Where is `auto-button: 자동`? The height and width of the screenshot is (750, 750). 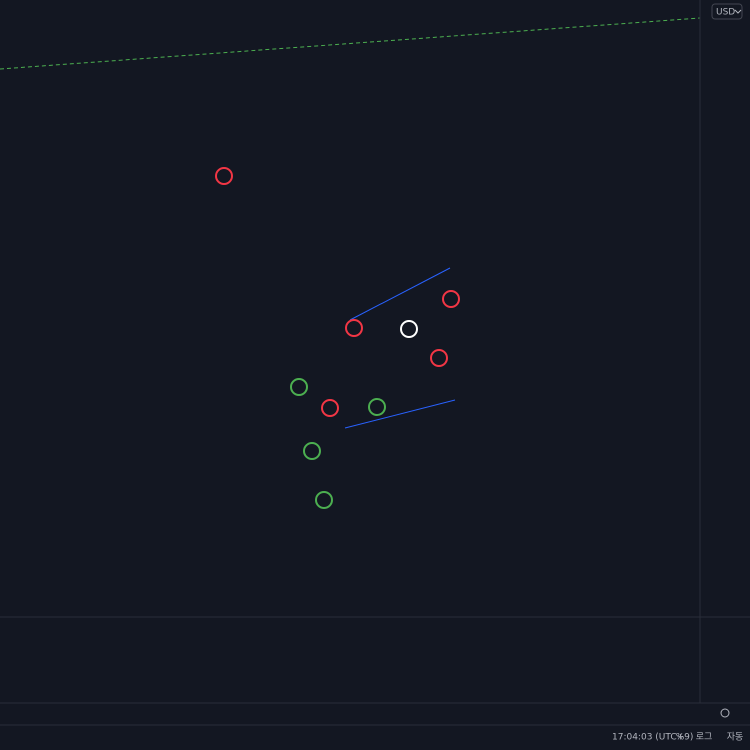 auto-button: 자동 is located at coordinates (735, 737).